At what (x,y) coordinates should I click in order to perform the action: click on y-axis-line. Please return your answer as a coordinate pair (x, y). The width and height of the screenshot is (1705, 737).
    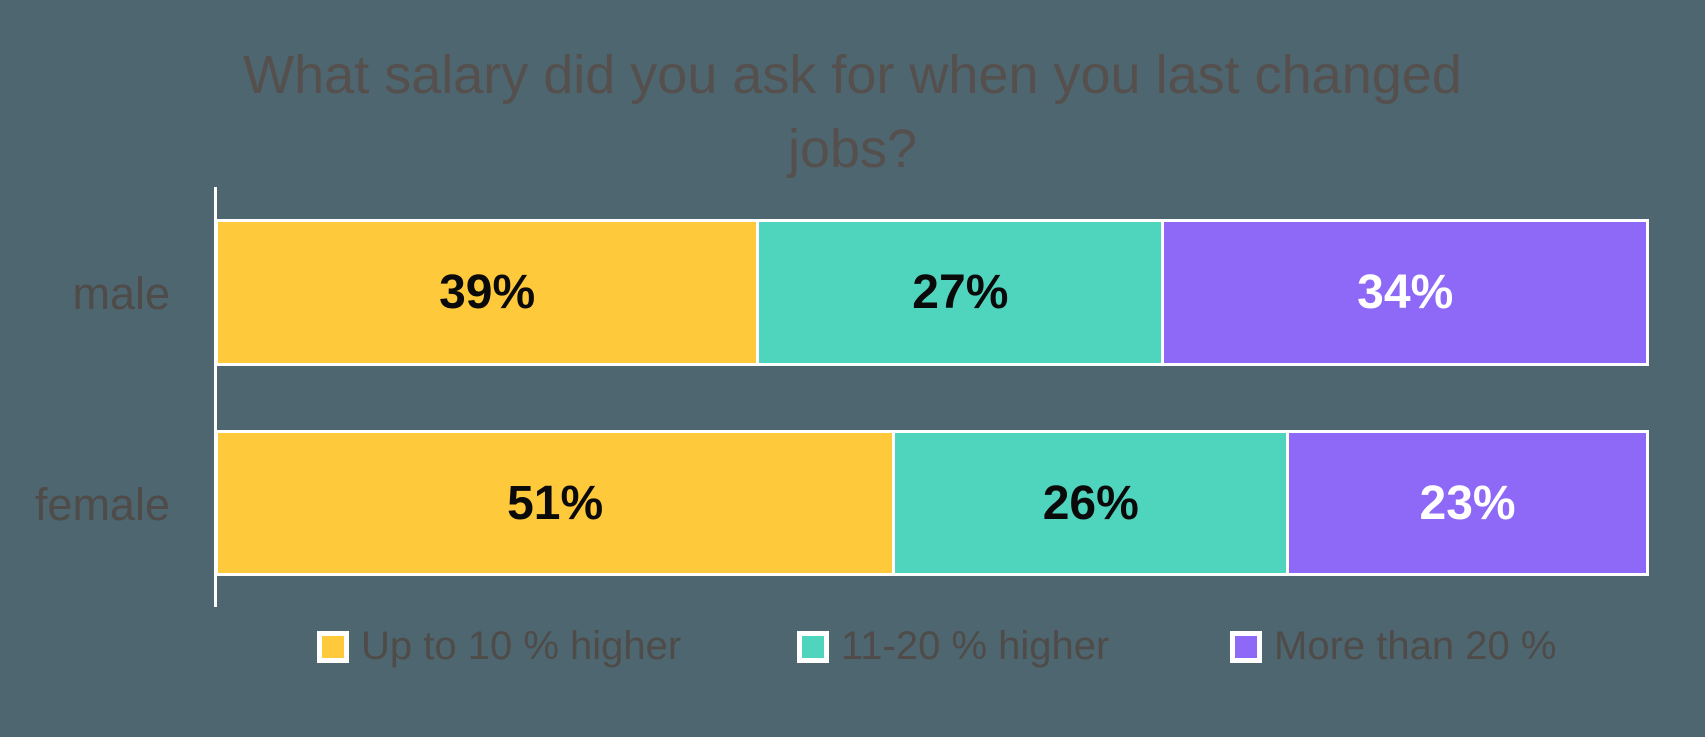
    Looking at the image, I should click on (215, 397).